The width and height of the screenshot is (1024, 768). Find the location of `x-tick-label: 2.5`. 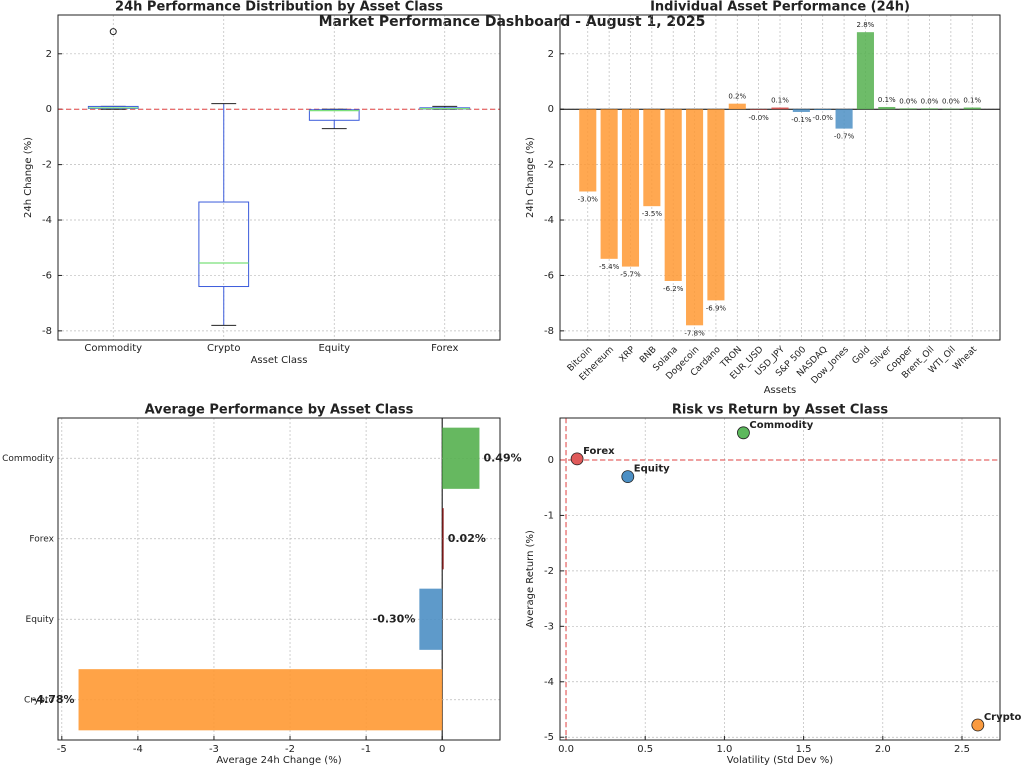

x-tick-label: 2.5 is located at coordinates (962, 749).